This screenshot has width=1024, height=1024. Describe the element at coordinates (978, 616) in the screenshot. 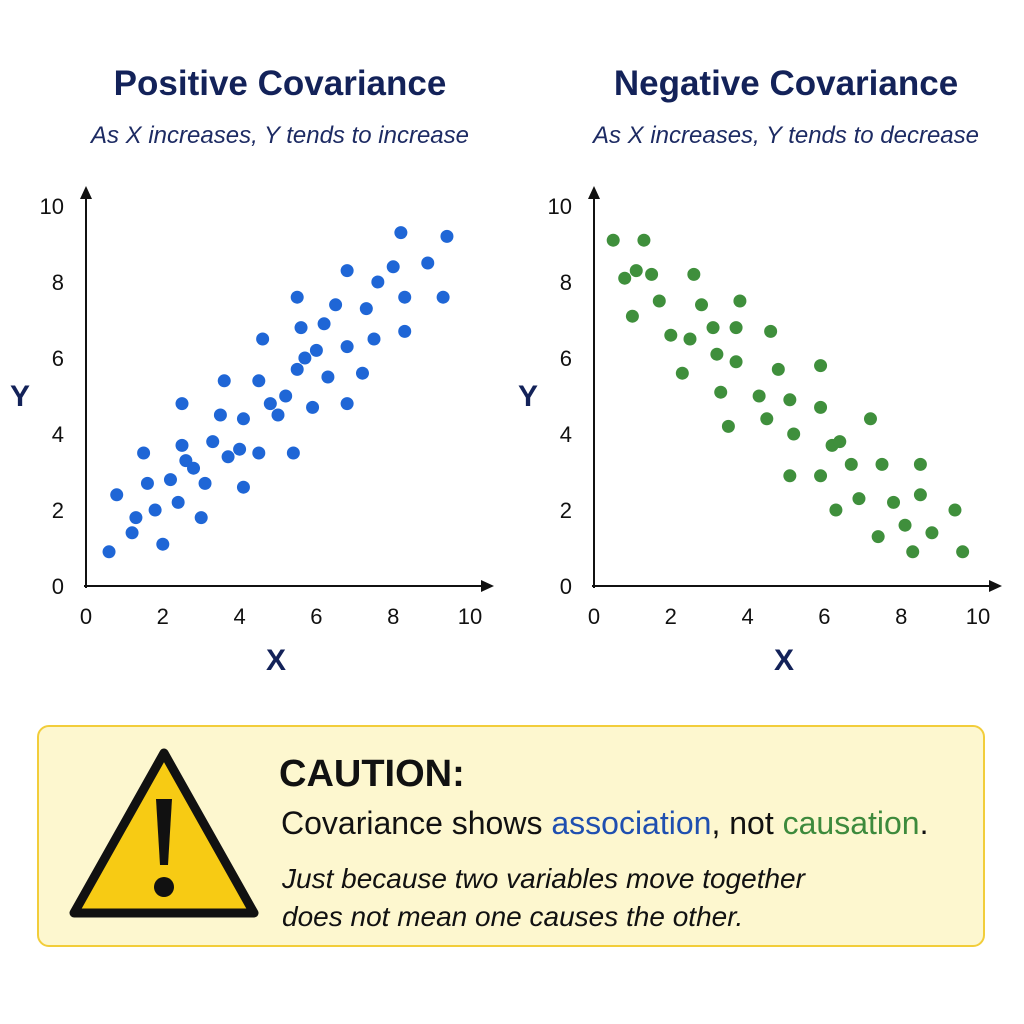

I see `x-tick-label: 10` at that location.